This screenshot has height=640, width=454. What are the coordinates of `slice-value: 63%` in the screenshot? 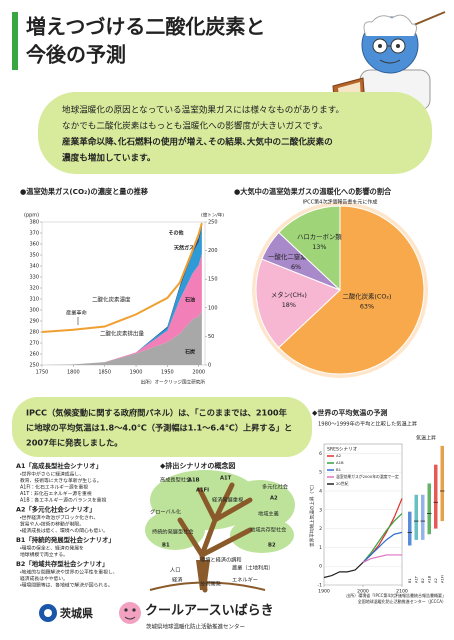 It's located at (367, 307).